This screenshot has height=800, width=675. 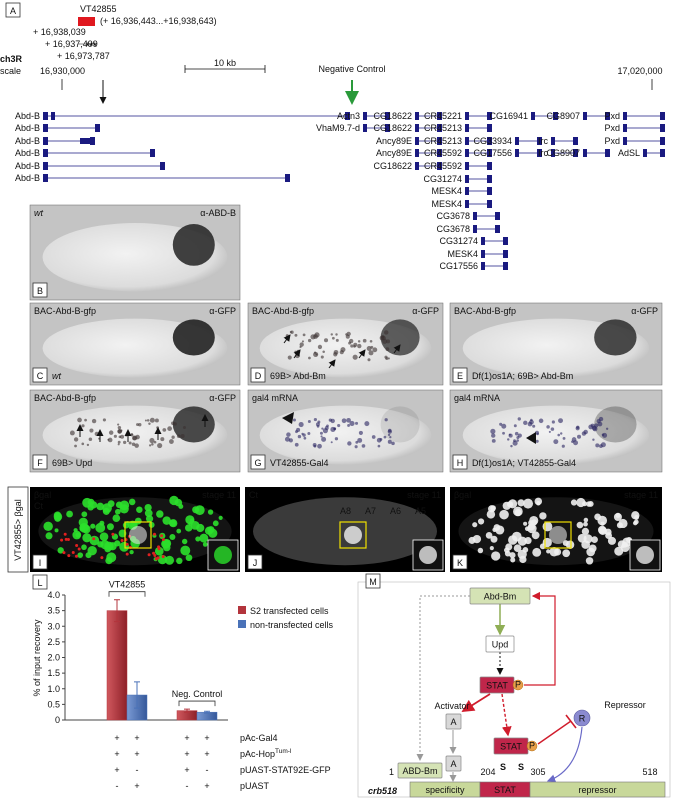 I want to click on zoom-box, so click(x=558, y=535).